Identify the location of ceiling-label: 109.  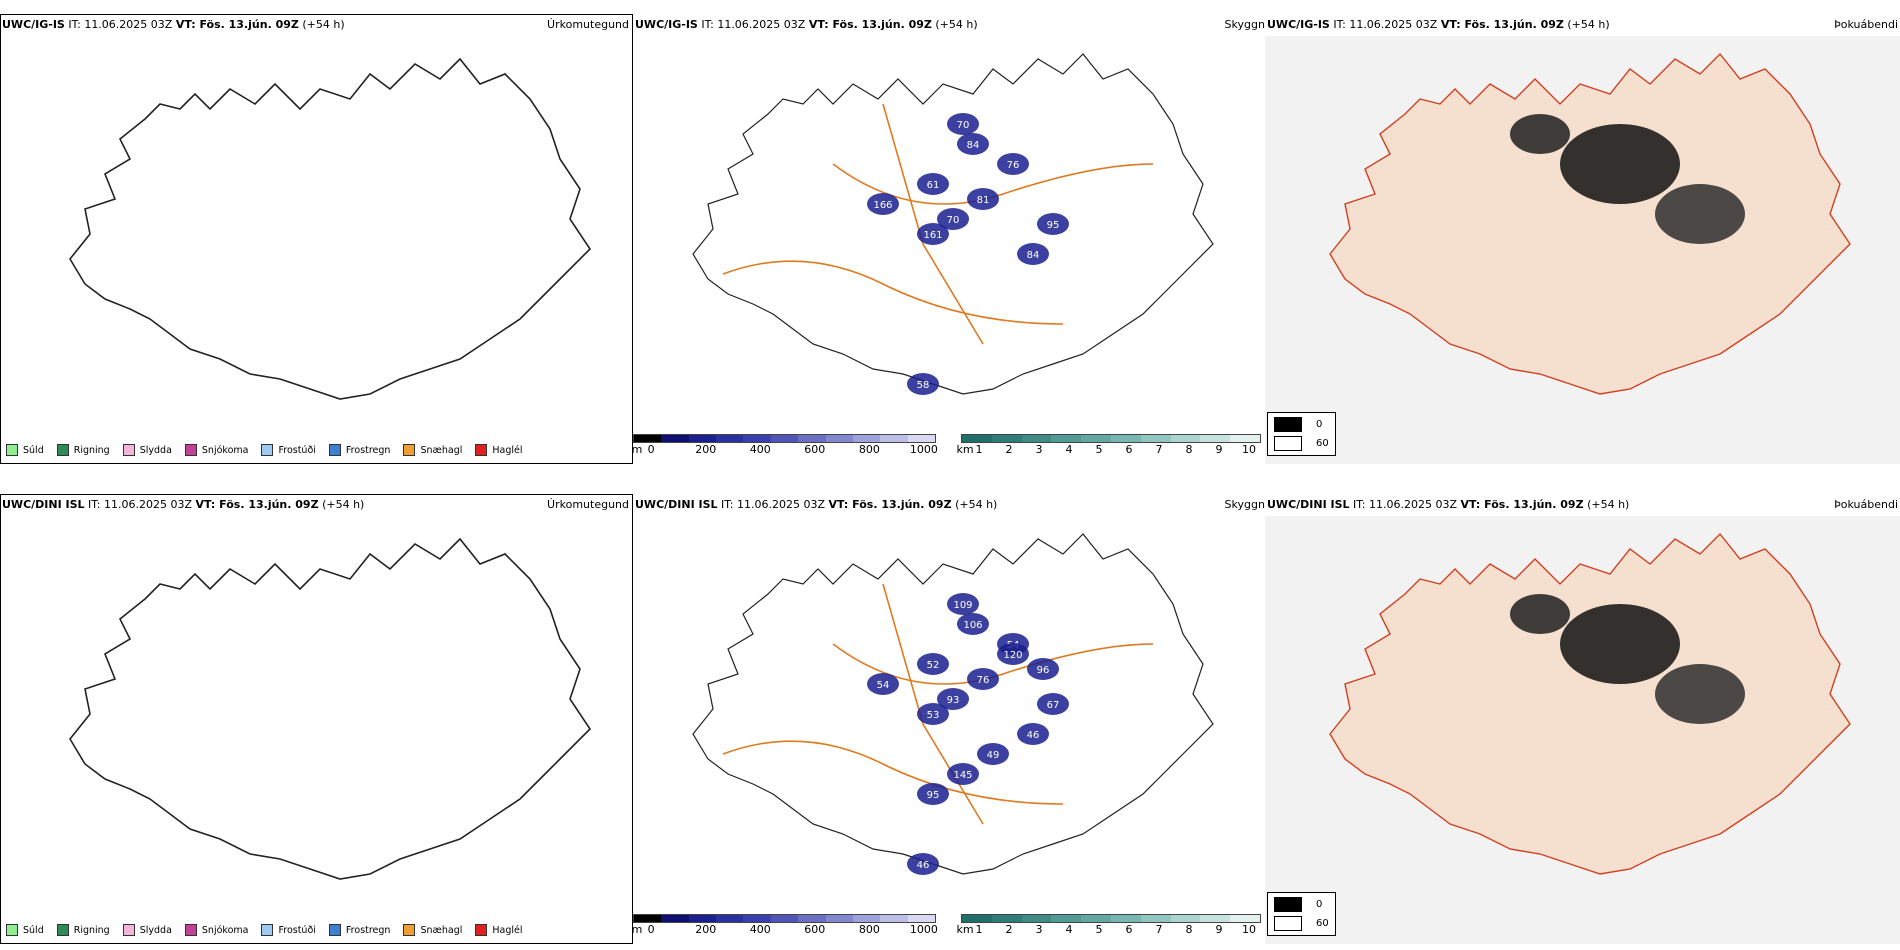
(962, 605).